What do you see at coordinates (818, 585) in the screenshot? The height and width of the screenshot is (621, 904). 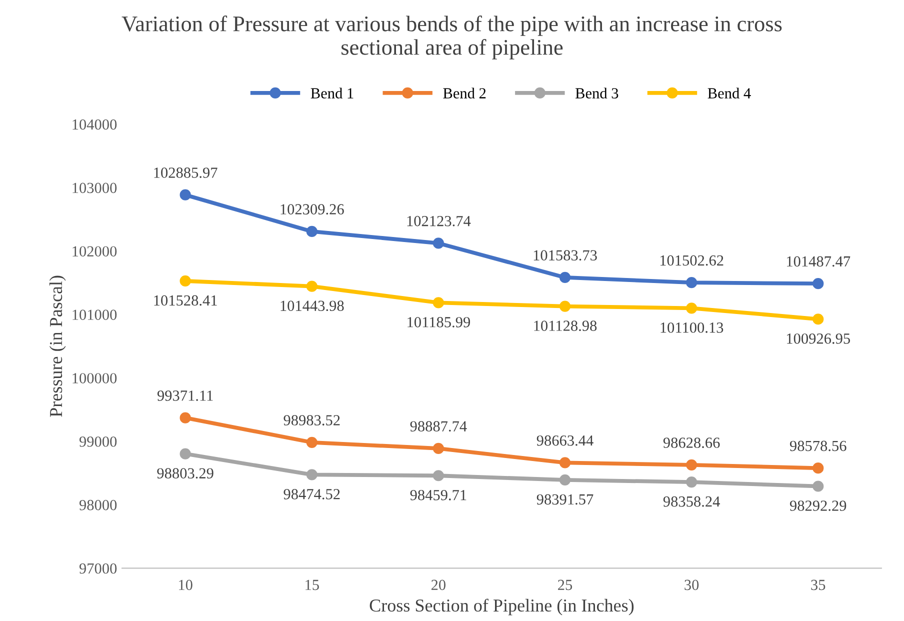 I see `x-tick-label: 35` at bounding box center [818, 585].